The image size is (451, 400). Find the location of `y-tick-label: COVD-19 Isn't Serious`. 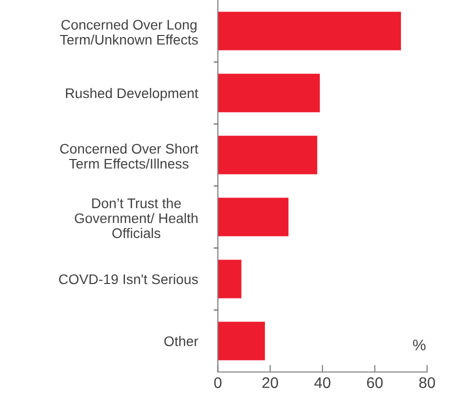

y-tick-label: COVD-19 Isn't Serious is located at coordinates (128, 279).